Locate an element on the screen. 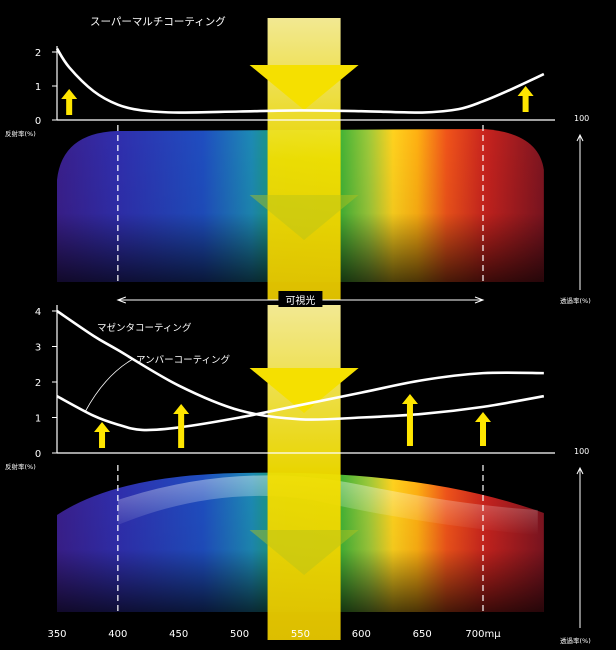  y-tick-label: 4 is located at coordinates (38, 312).